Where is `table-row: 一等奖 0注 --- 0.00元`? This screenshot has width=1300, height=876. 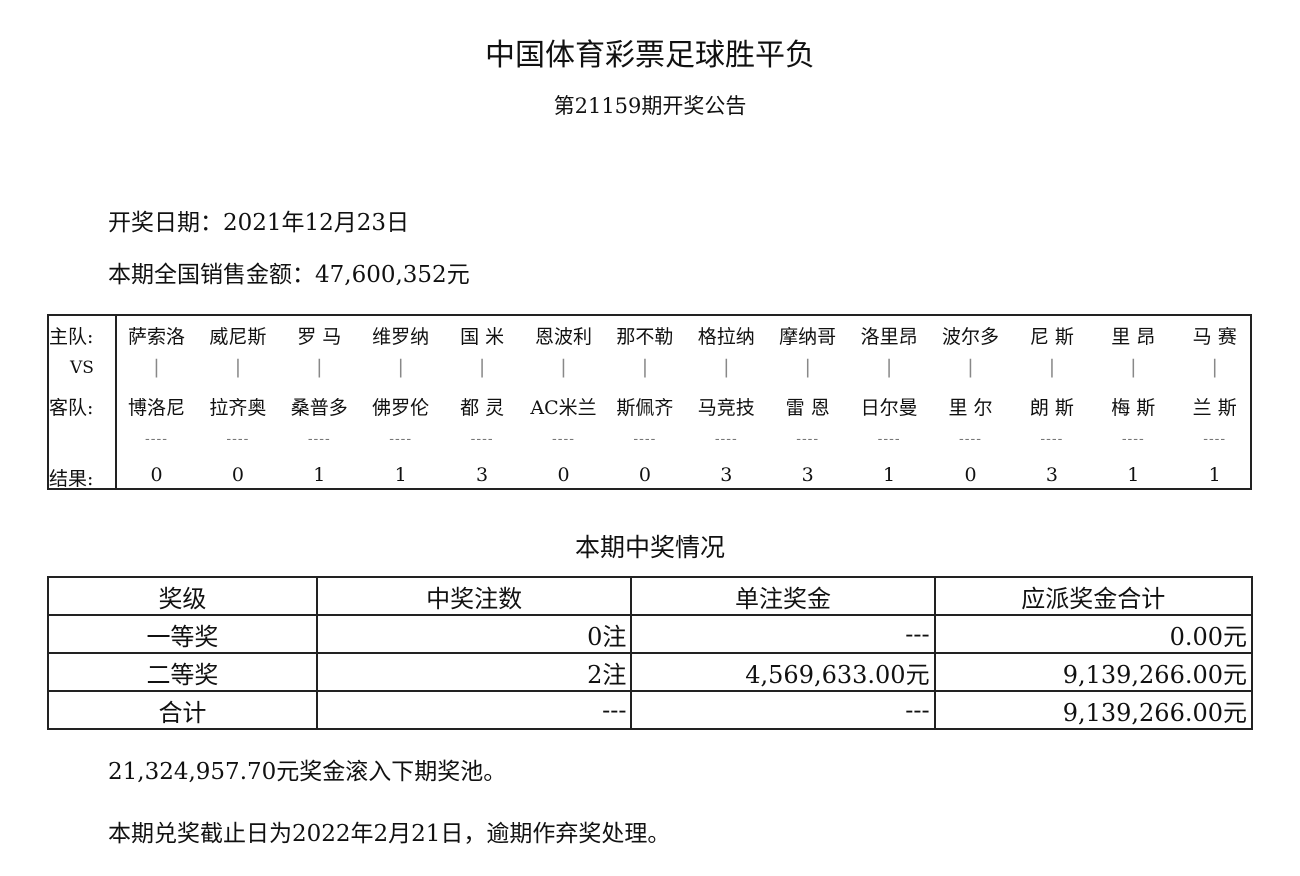 table-row: 一等奖 0注 --- 0.00元 is located at coordinates (650, 634).